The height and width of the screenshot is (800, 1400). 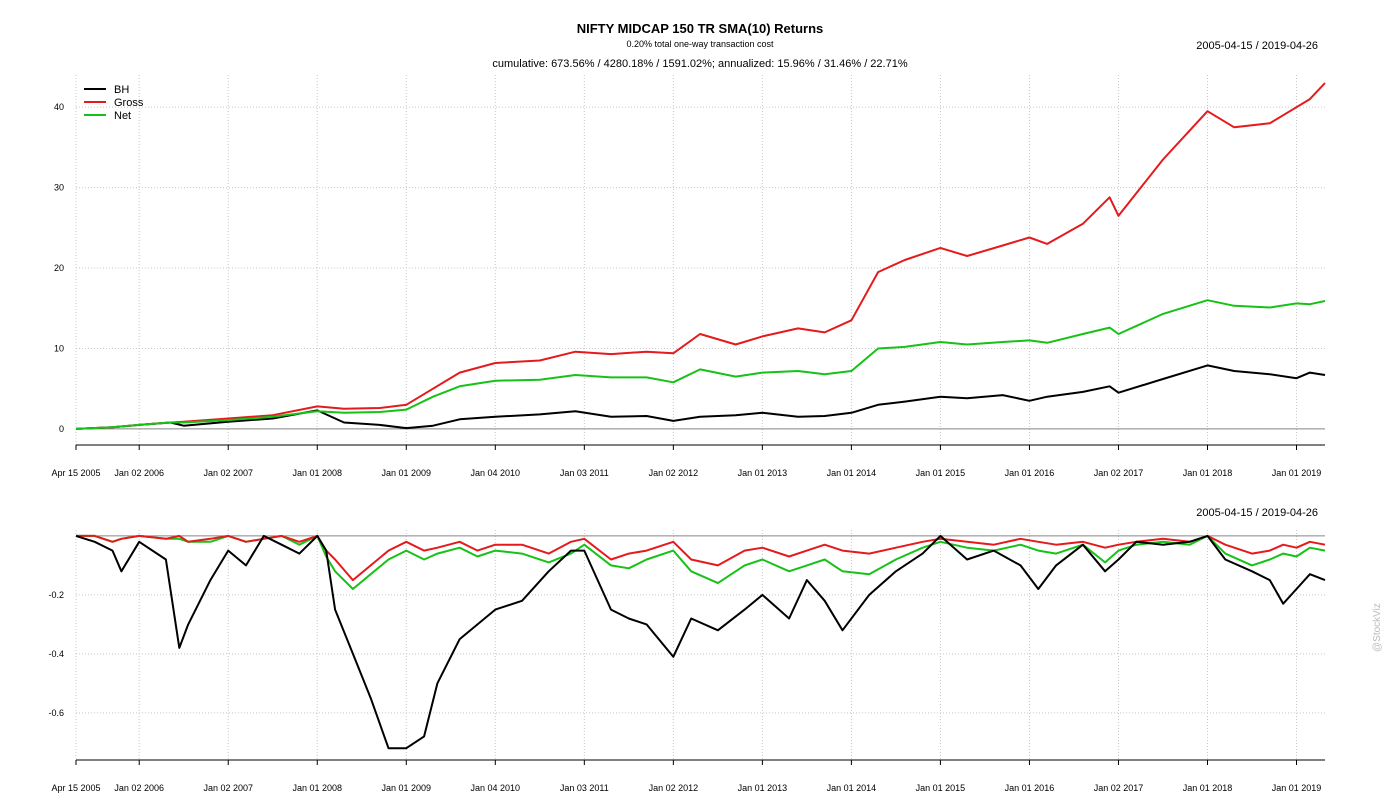 I want to click on drawdown-x-tick-label: Jan 02 2012, so click(x=674, y=788).